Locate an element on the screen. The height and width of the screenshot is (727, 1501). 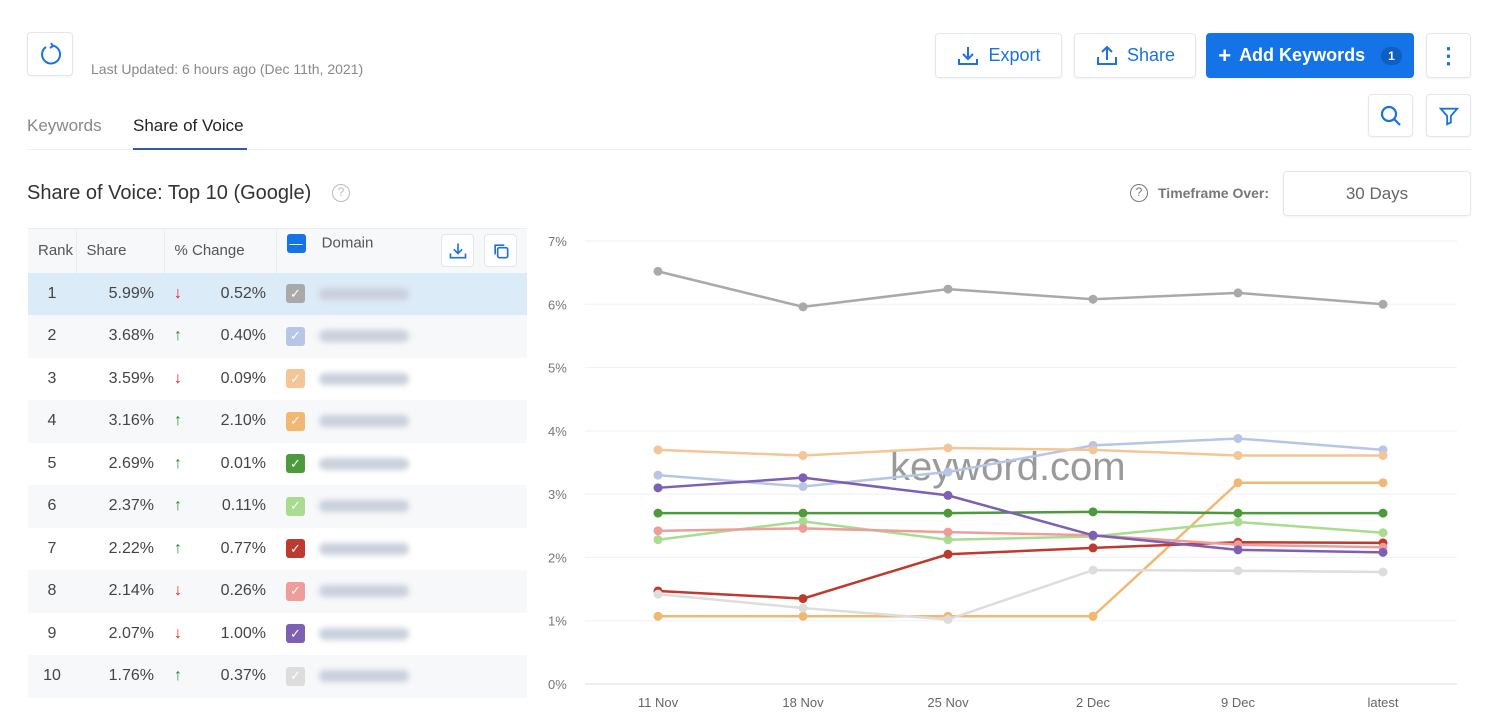
table-row: 8 2.14% ↓ 0.26% ✓ is located at coordinates (277, 591).